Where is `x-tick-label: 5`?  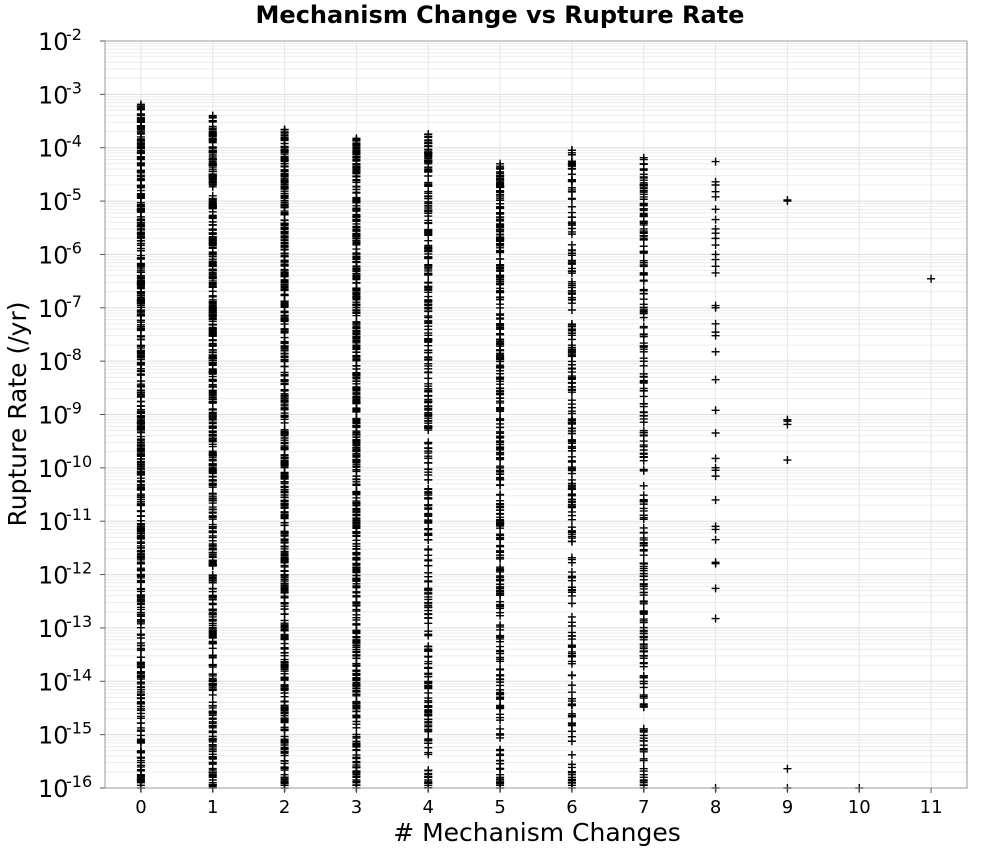
x-tick-label: 5 is located at coordinates (499, 807).